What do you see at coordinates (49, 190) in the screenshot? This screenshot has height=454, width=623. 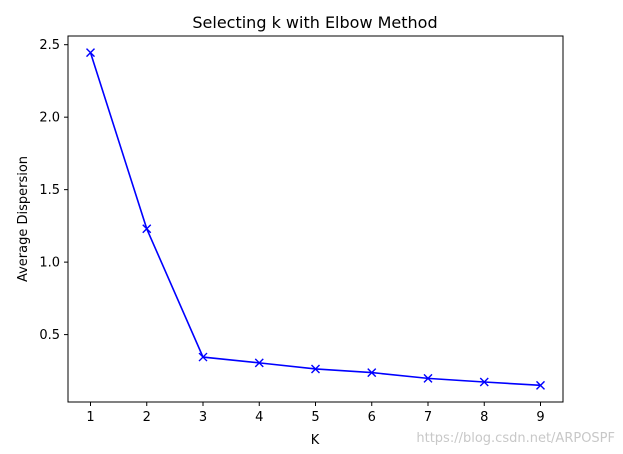 I see `y-tick-label: 1.5` at bounding box center [49, 190].